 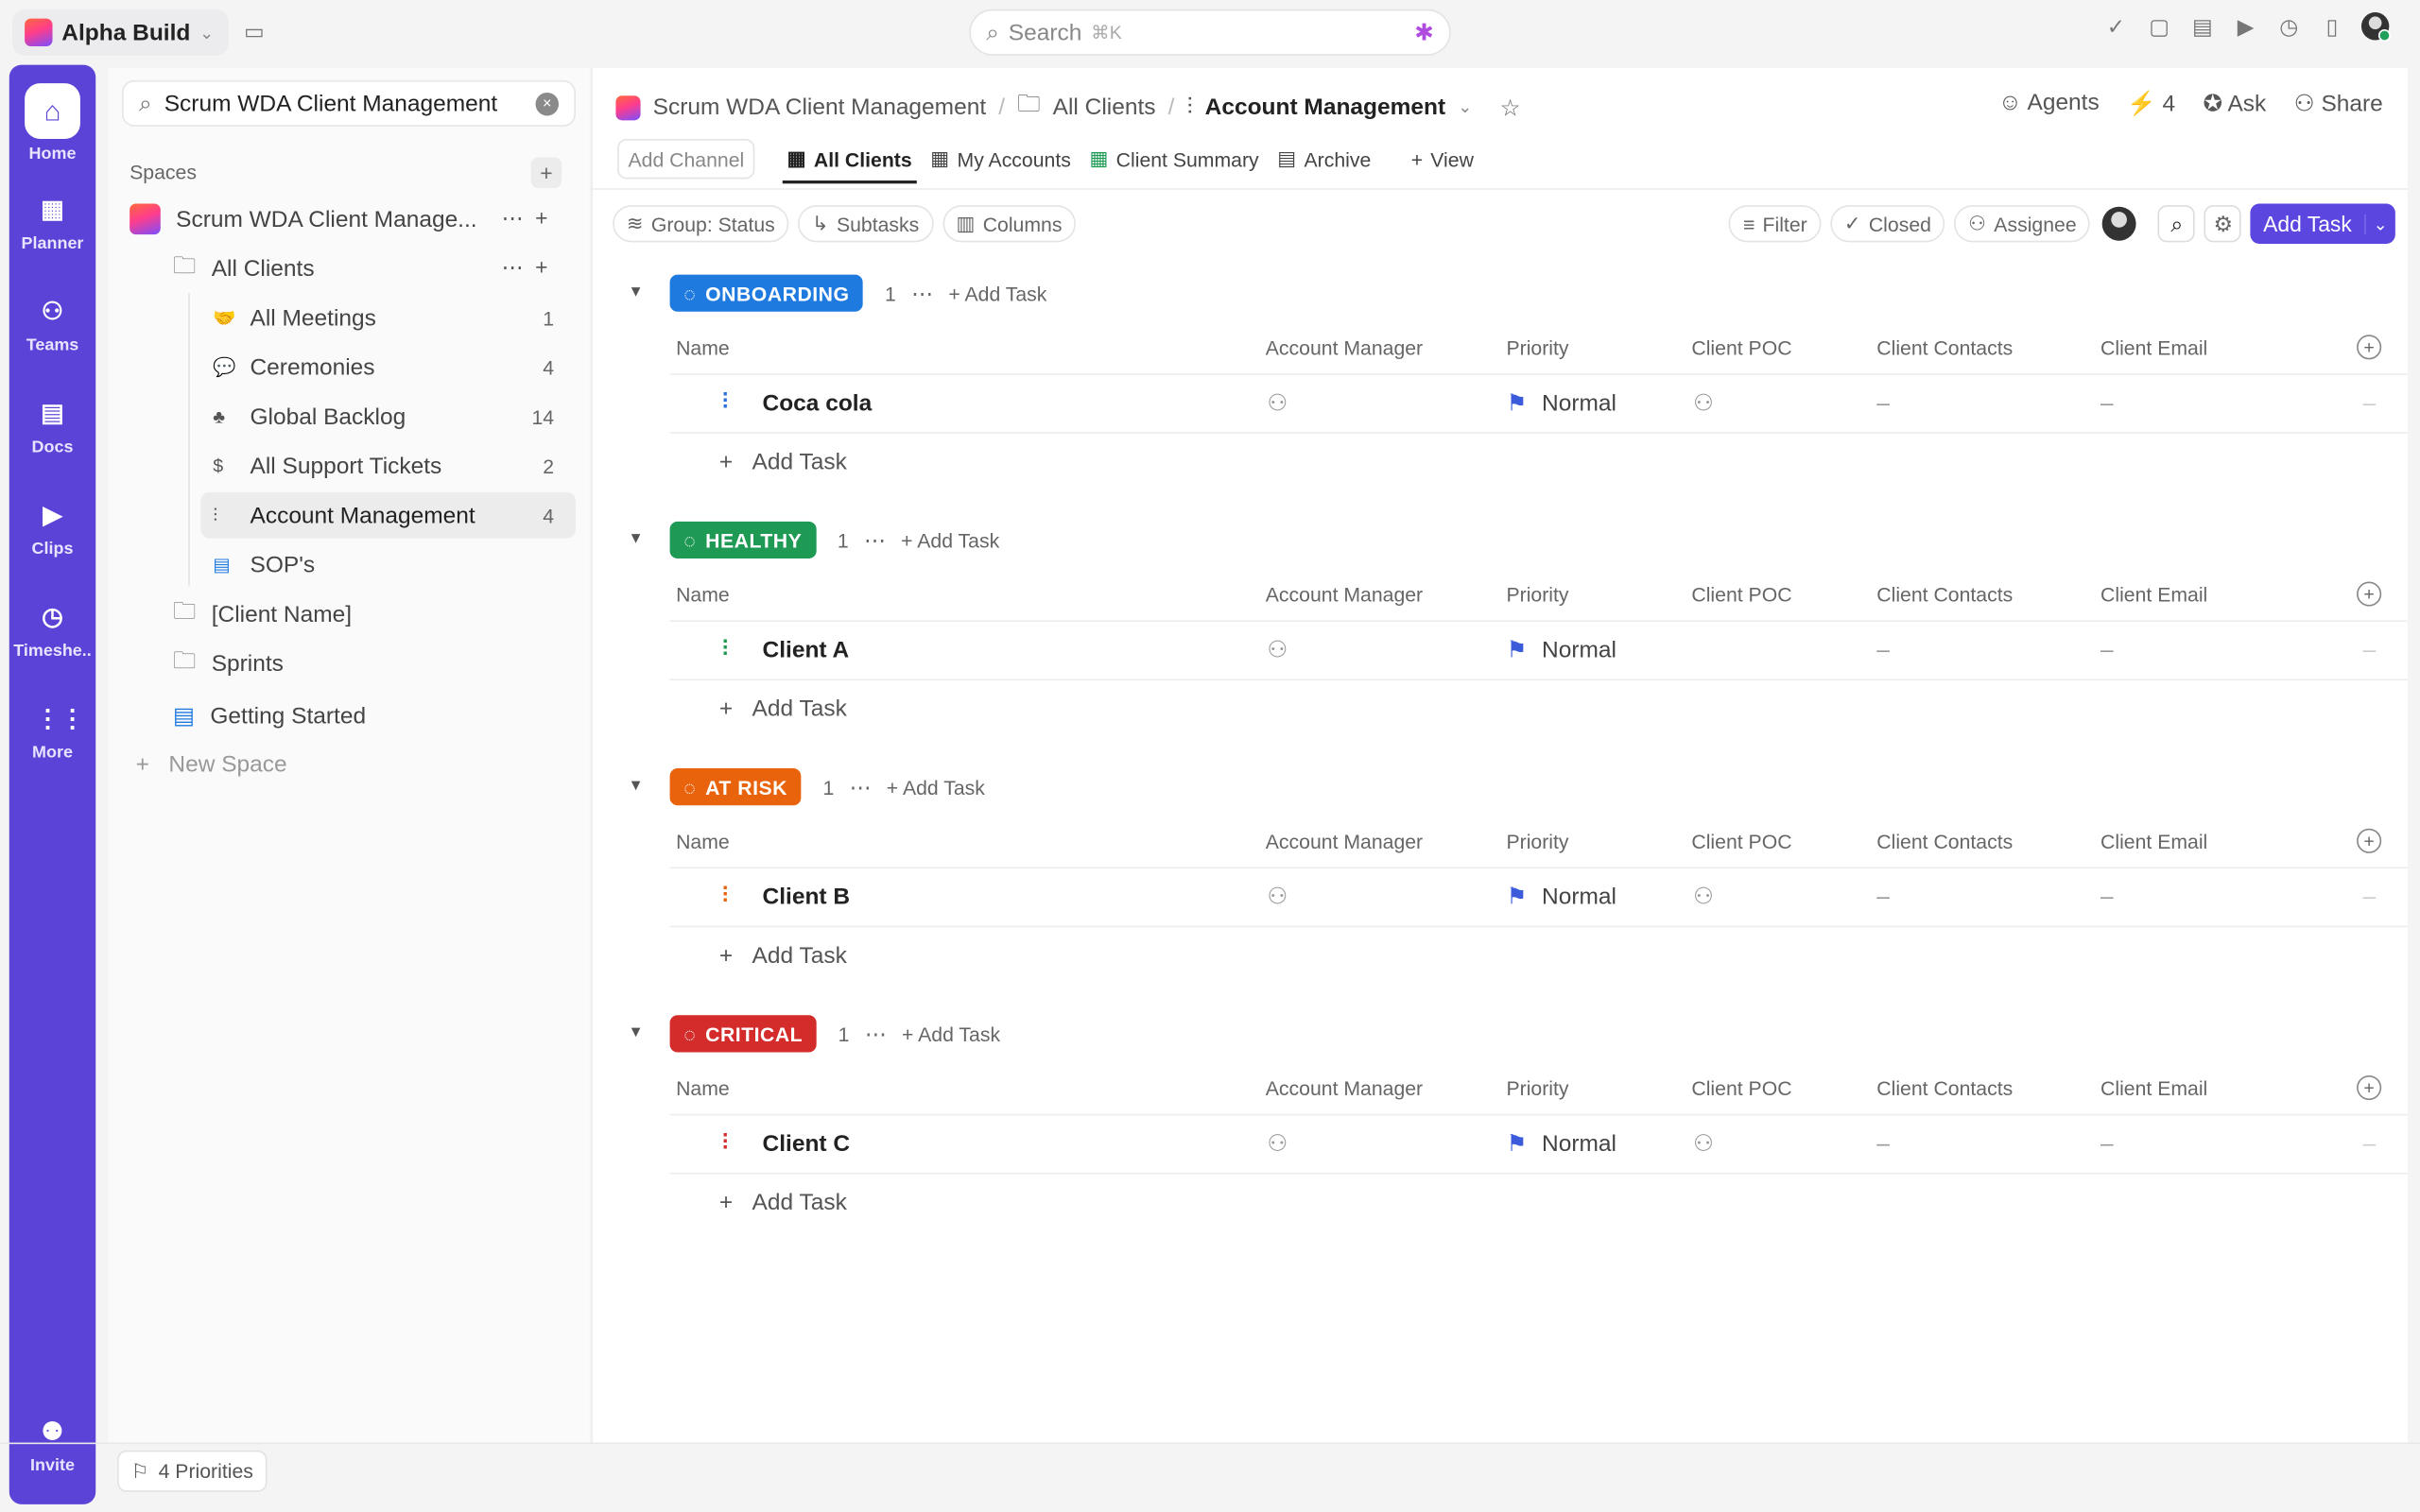 I want to click on status-badge: ◌ CRITICAL, so click(x=743, y=1034).